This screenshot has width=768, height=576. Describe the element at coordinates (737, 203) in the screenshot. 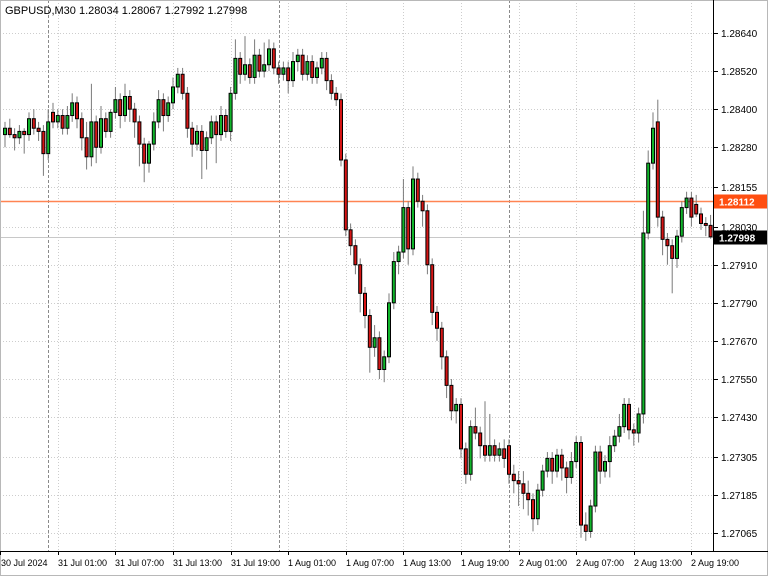

I see `orange-price-badge-text: 1.28112` at that location.